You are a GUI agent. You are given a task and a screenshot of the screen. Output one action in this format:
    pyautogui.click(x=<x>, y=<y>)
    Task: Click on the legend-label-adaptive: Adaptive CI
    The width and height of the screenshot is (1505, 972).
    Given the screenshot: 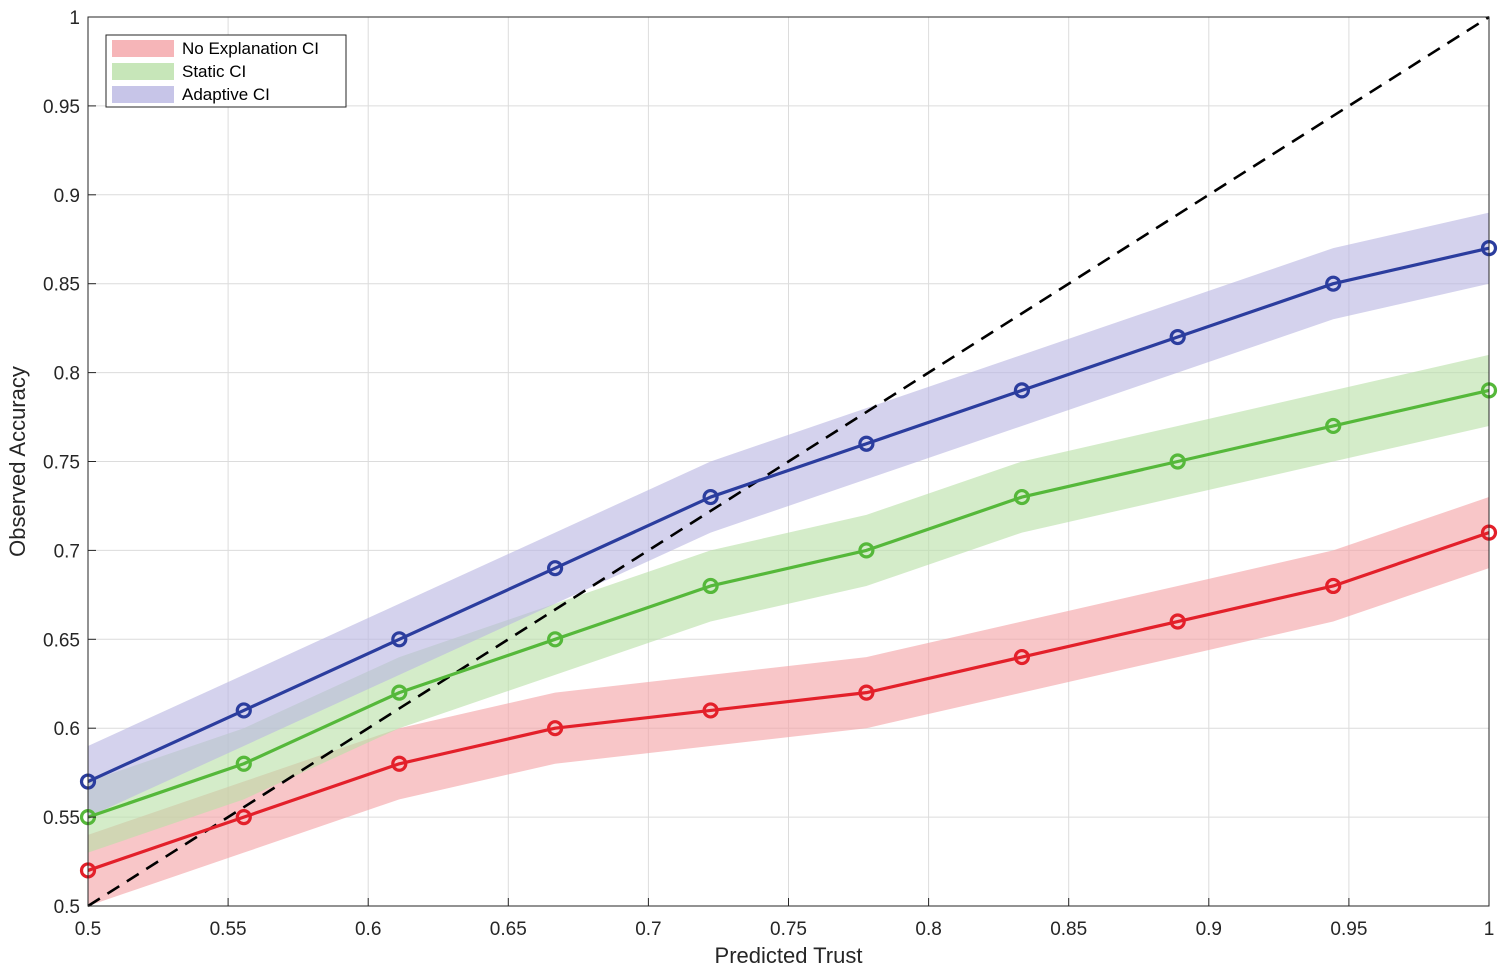 What is the action you would take?
    pyautogui.click(x=226, y=94)
    